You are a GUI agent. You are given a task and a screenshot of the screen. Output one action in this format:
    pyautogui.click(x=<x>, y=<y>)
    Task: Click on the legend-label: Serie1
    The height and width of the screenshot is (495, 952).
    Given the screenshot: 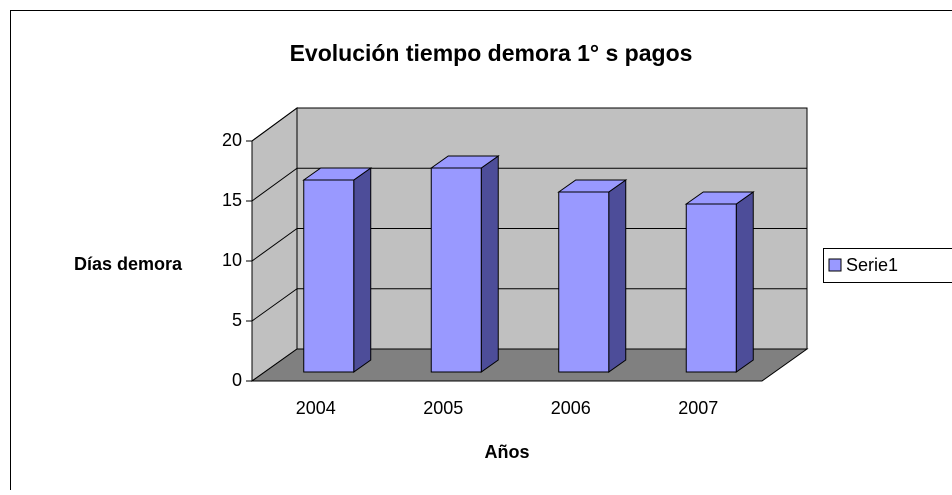 What is the action you would take?
    pyautogui.click(x=872, y=265)
    